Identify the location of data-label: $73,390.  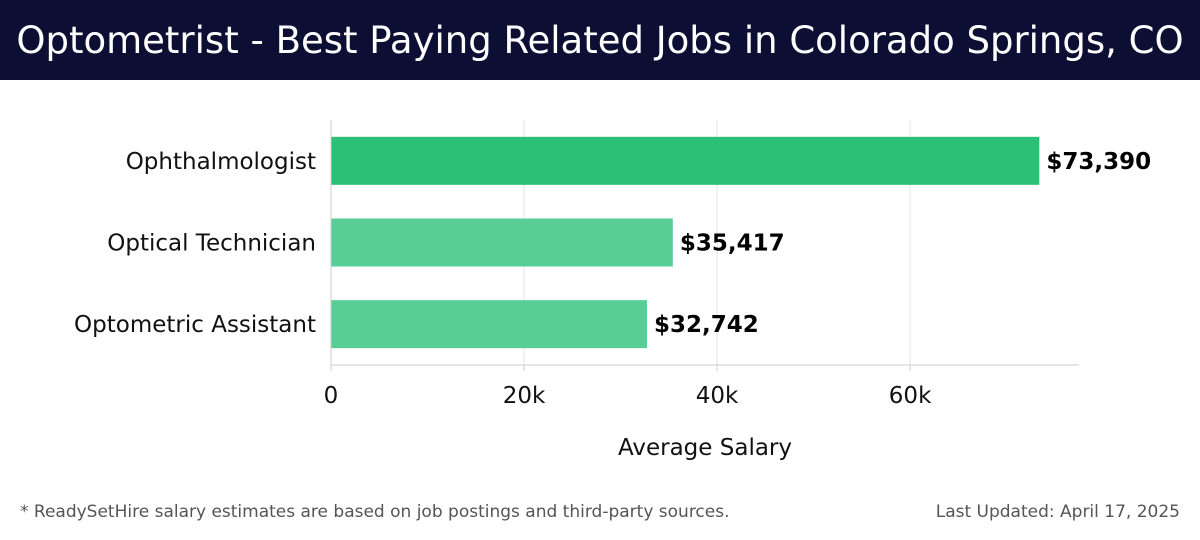
(1098, 162).